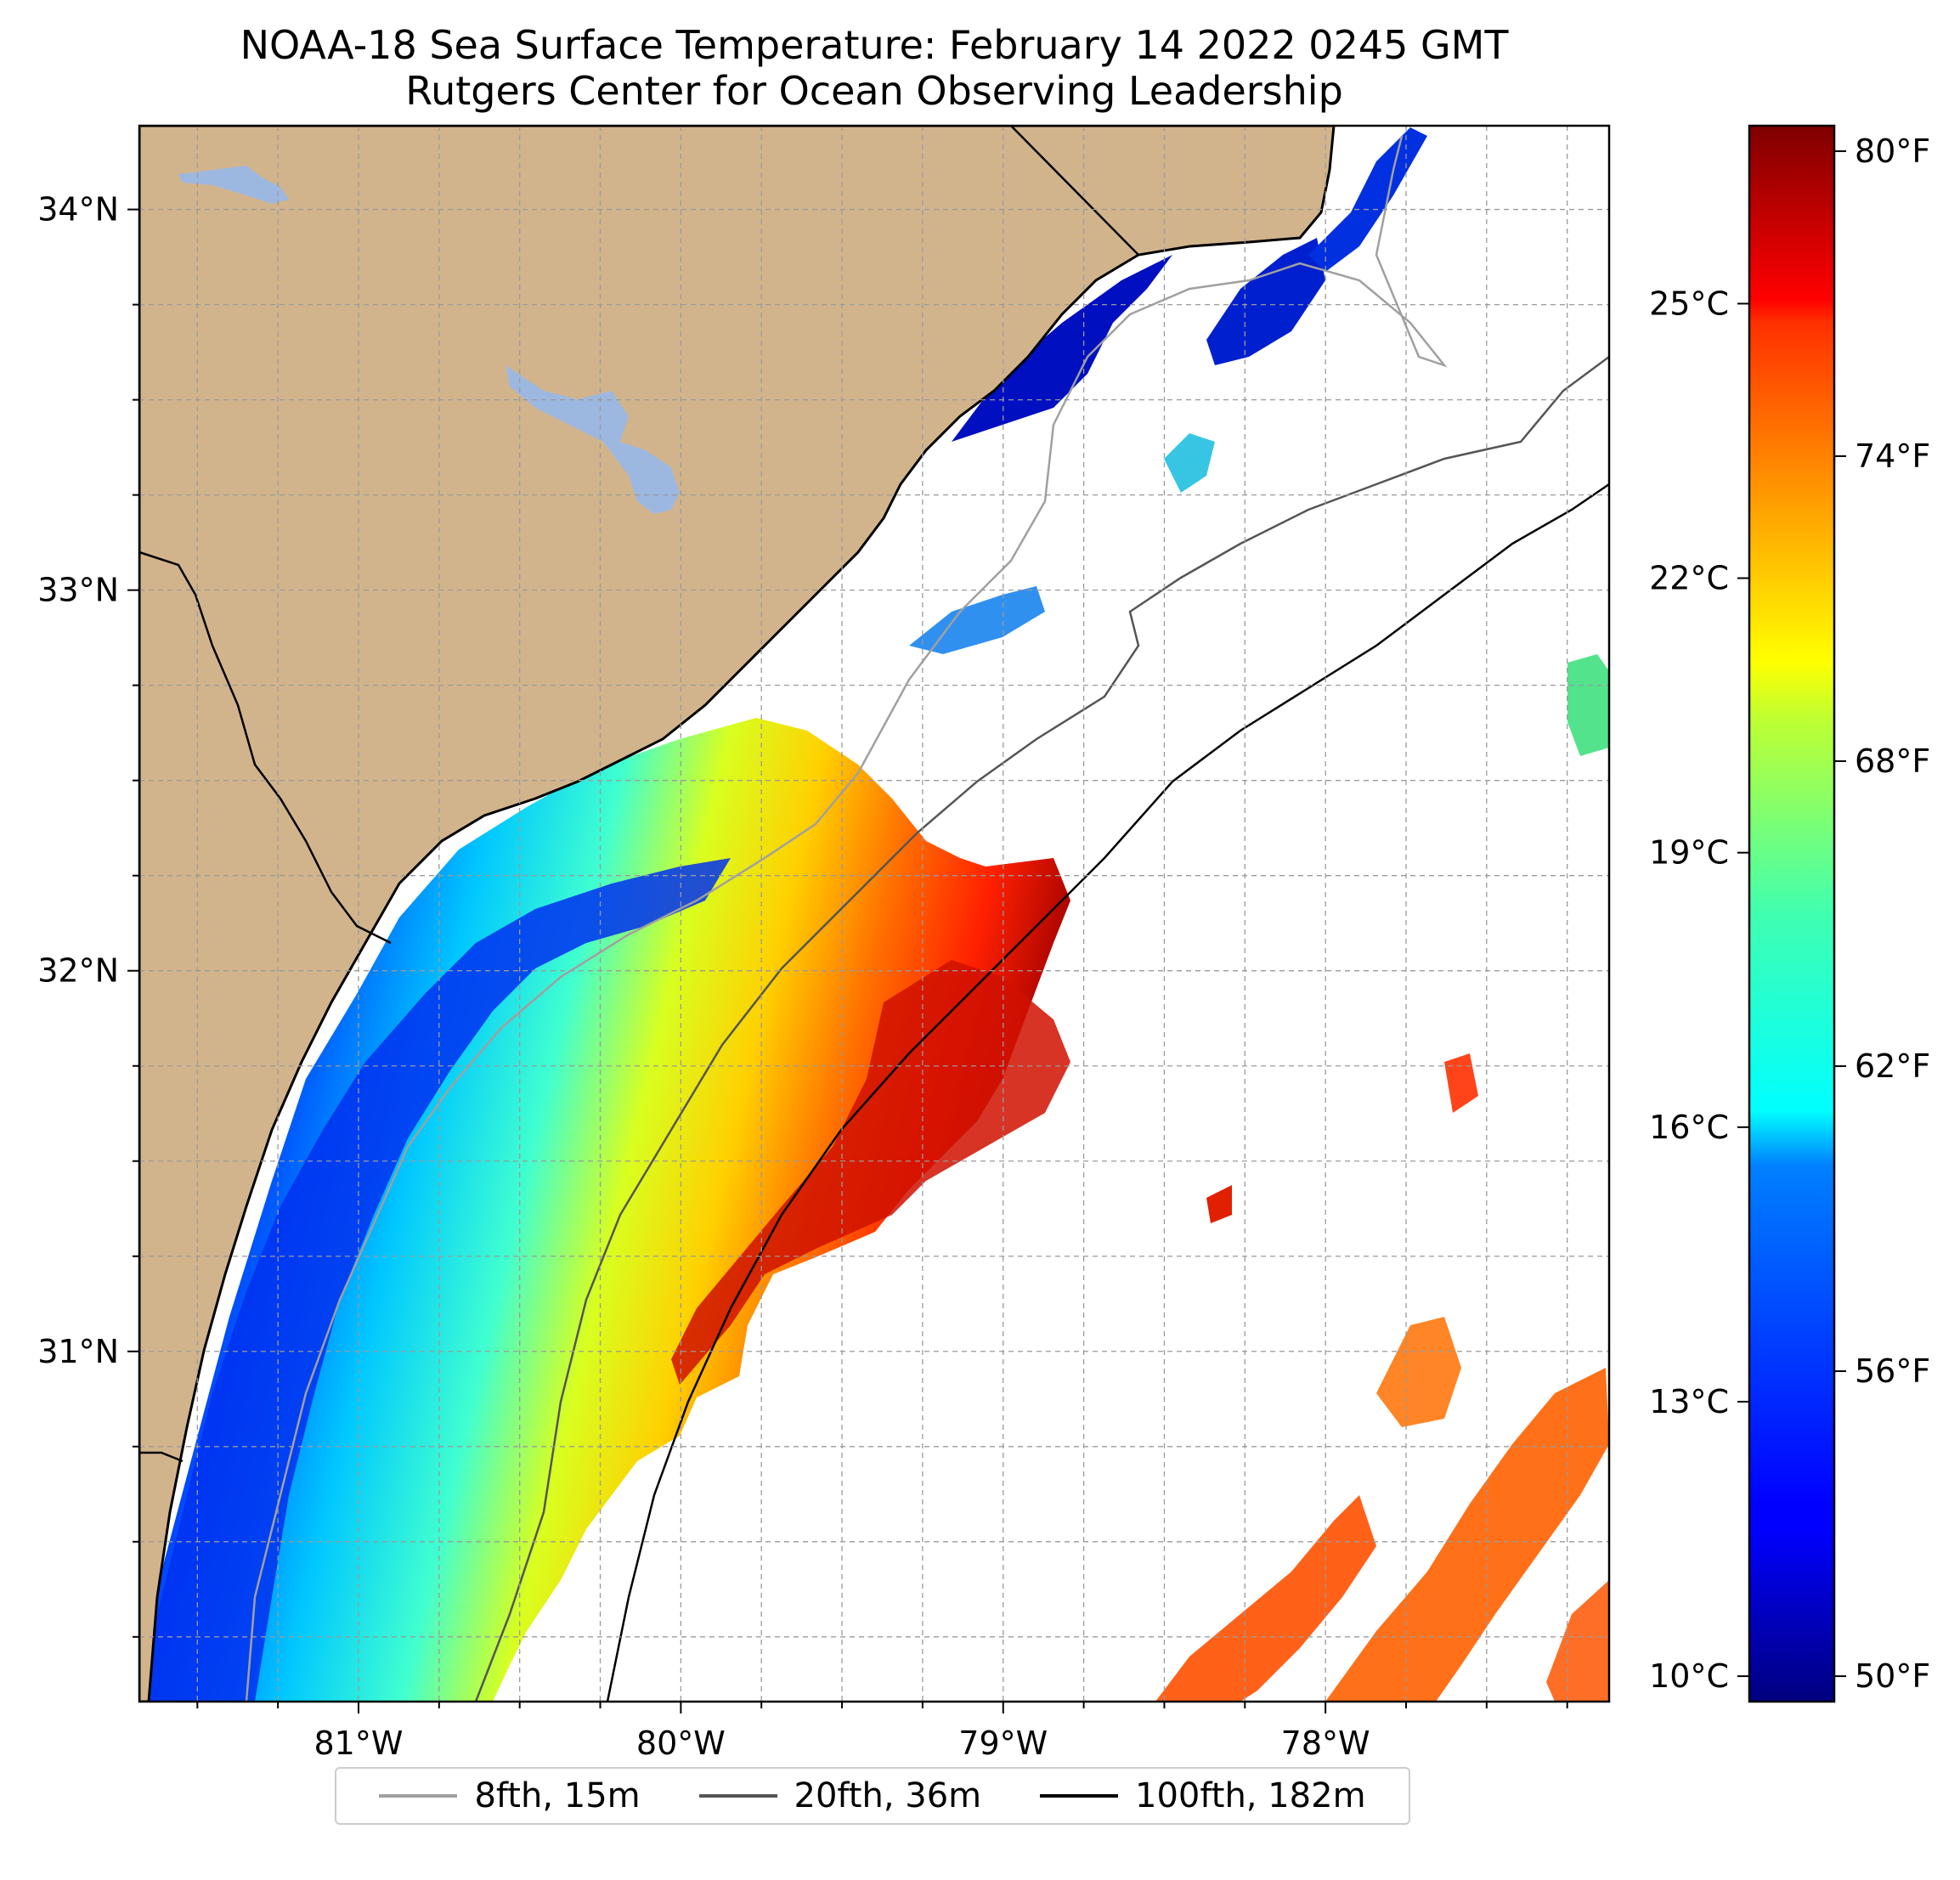 The image size is (1960, 1880). Describe the element at coordinates (593, 440) in the screenshot. I see `lake-marion` at that location.